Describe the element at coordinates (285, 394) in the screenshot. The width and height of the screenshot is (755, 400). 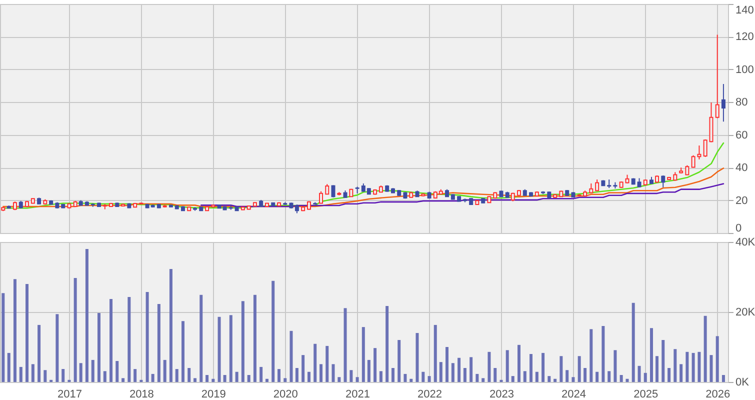
I see `x-tick-label: 2020` at that location.